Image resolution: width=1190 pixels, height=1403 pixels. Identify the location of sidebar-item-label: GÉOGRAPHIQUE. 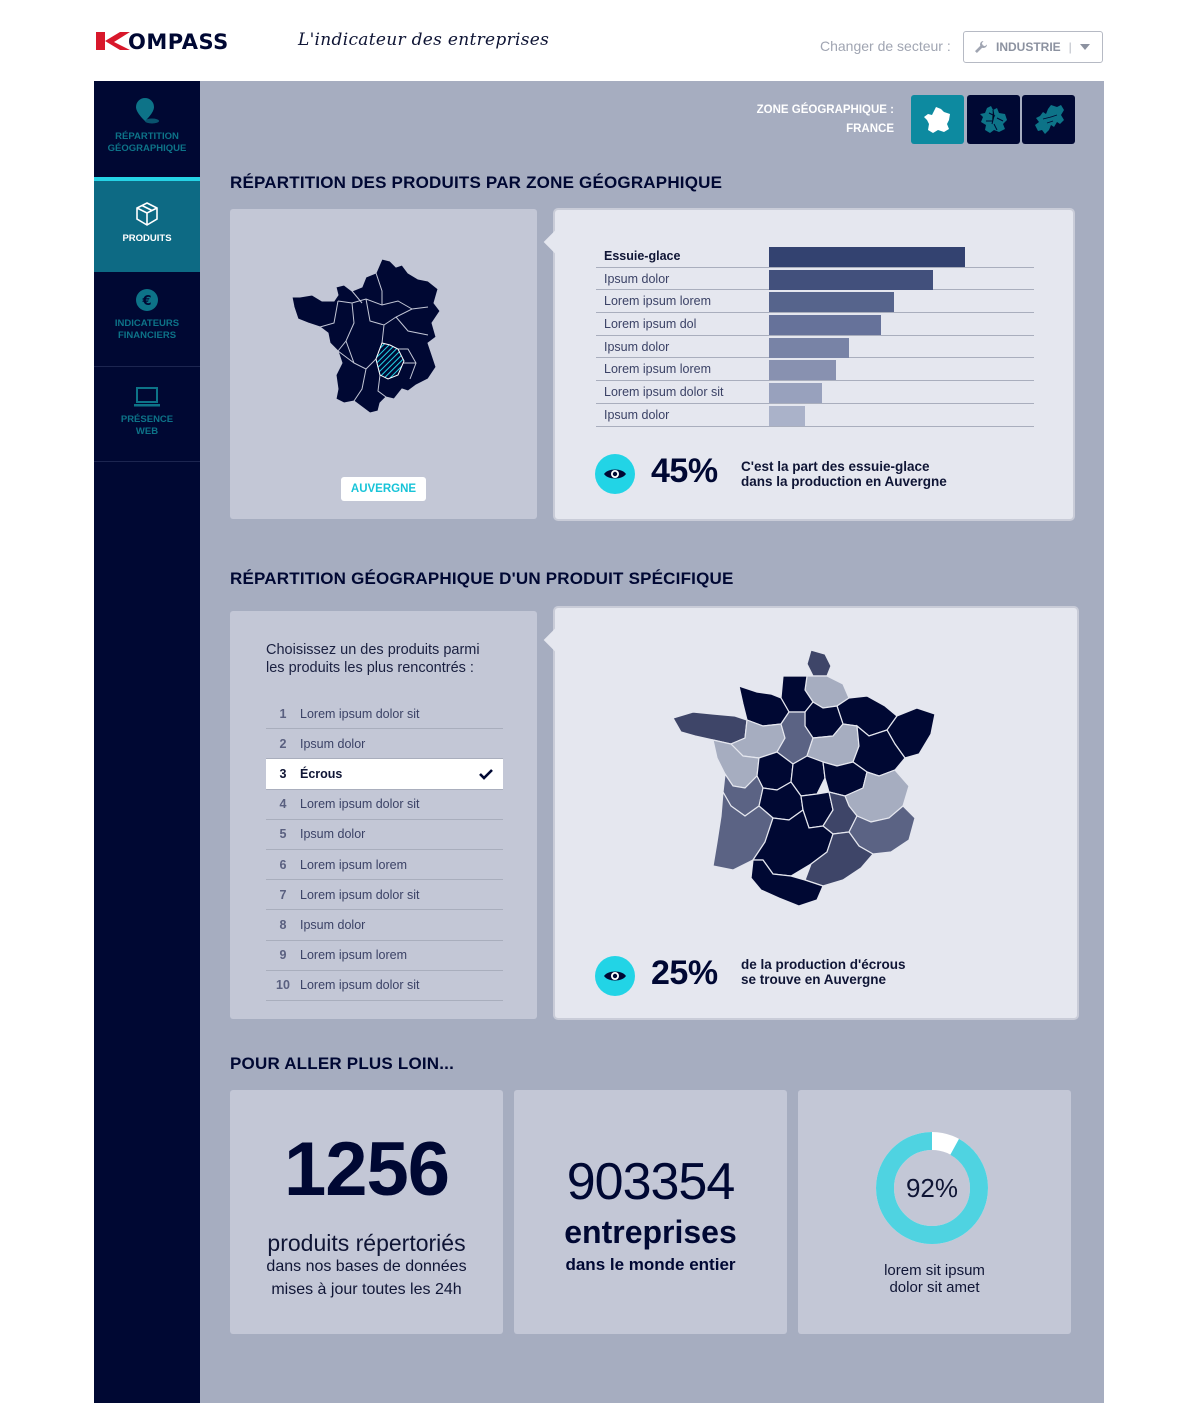
(147, 148).